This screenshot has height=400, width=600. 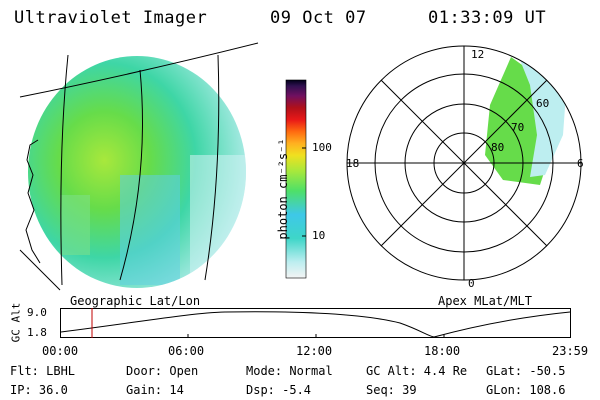 I want to click on altitude-axis-label: GC Alt, so click(x=16, y=322).